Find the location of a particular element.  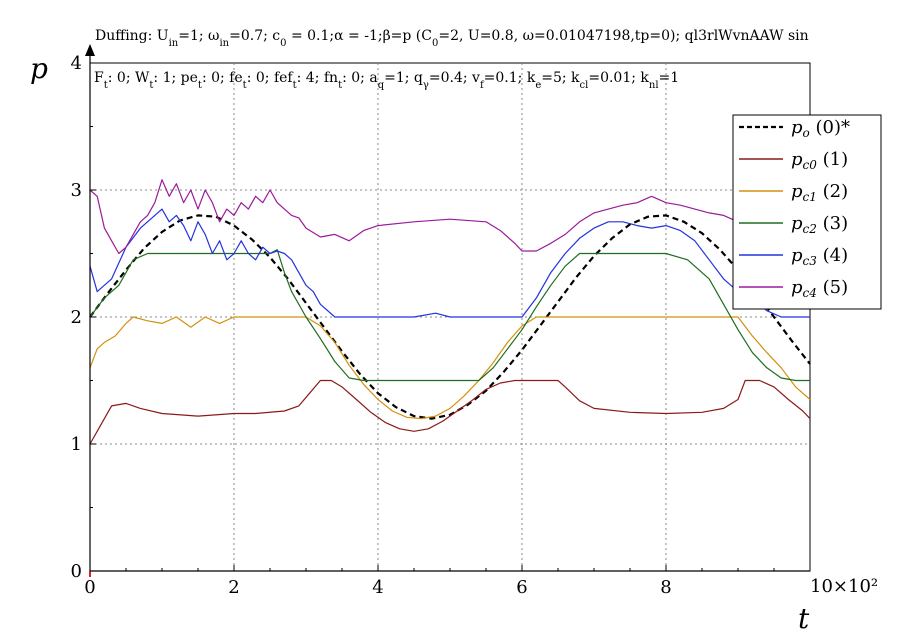

y-tick-label: 4 is located at coordinates (76, 63).